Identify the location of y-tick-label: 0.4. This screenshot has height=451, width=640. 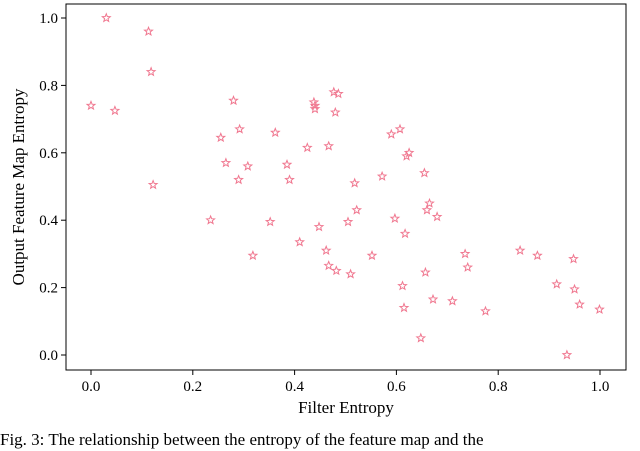
(48, 221).